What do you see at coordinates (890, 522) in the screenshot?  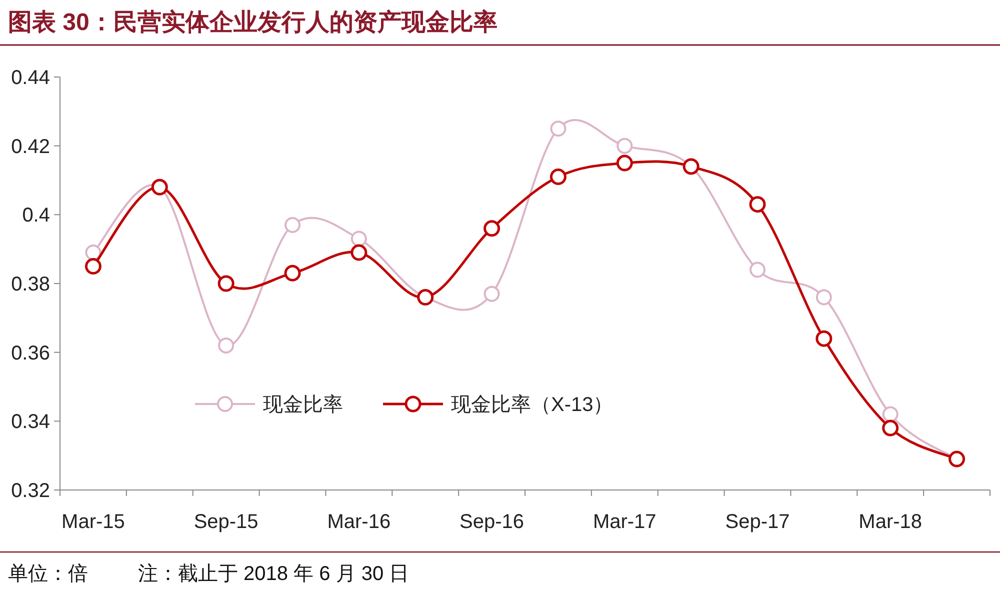 I see `x-tick-label: Mar-18` at bounding box center [890, 522].